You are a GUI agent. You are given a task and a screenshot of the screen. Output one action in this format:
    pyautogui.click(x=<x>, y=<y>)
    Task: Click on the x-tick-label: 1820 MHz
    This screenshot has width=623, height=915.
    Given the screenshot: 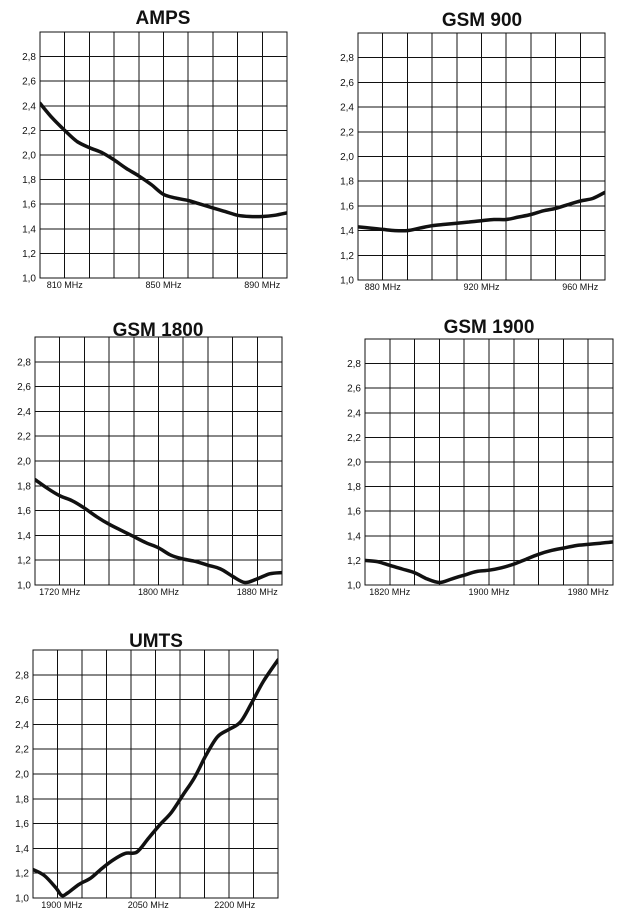 What is the action you would take?
    pyautogui.click(x=390, y=592)
    